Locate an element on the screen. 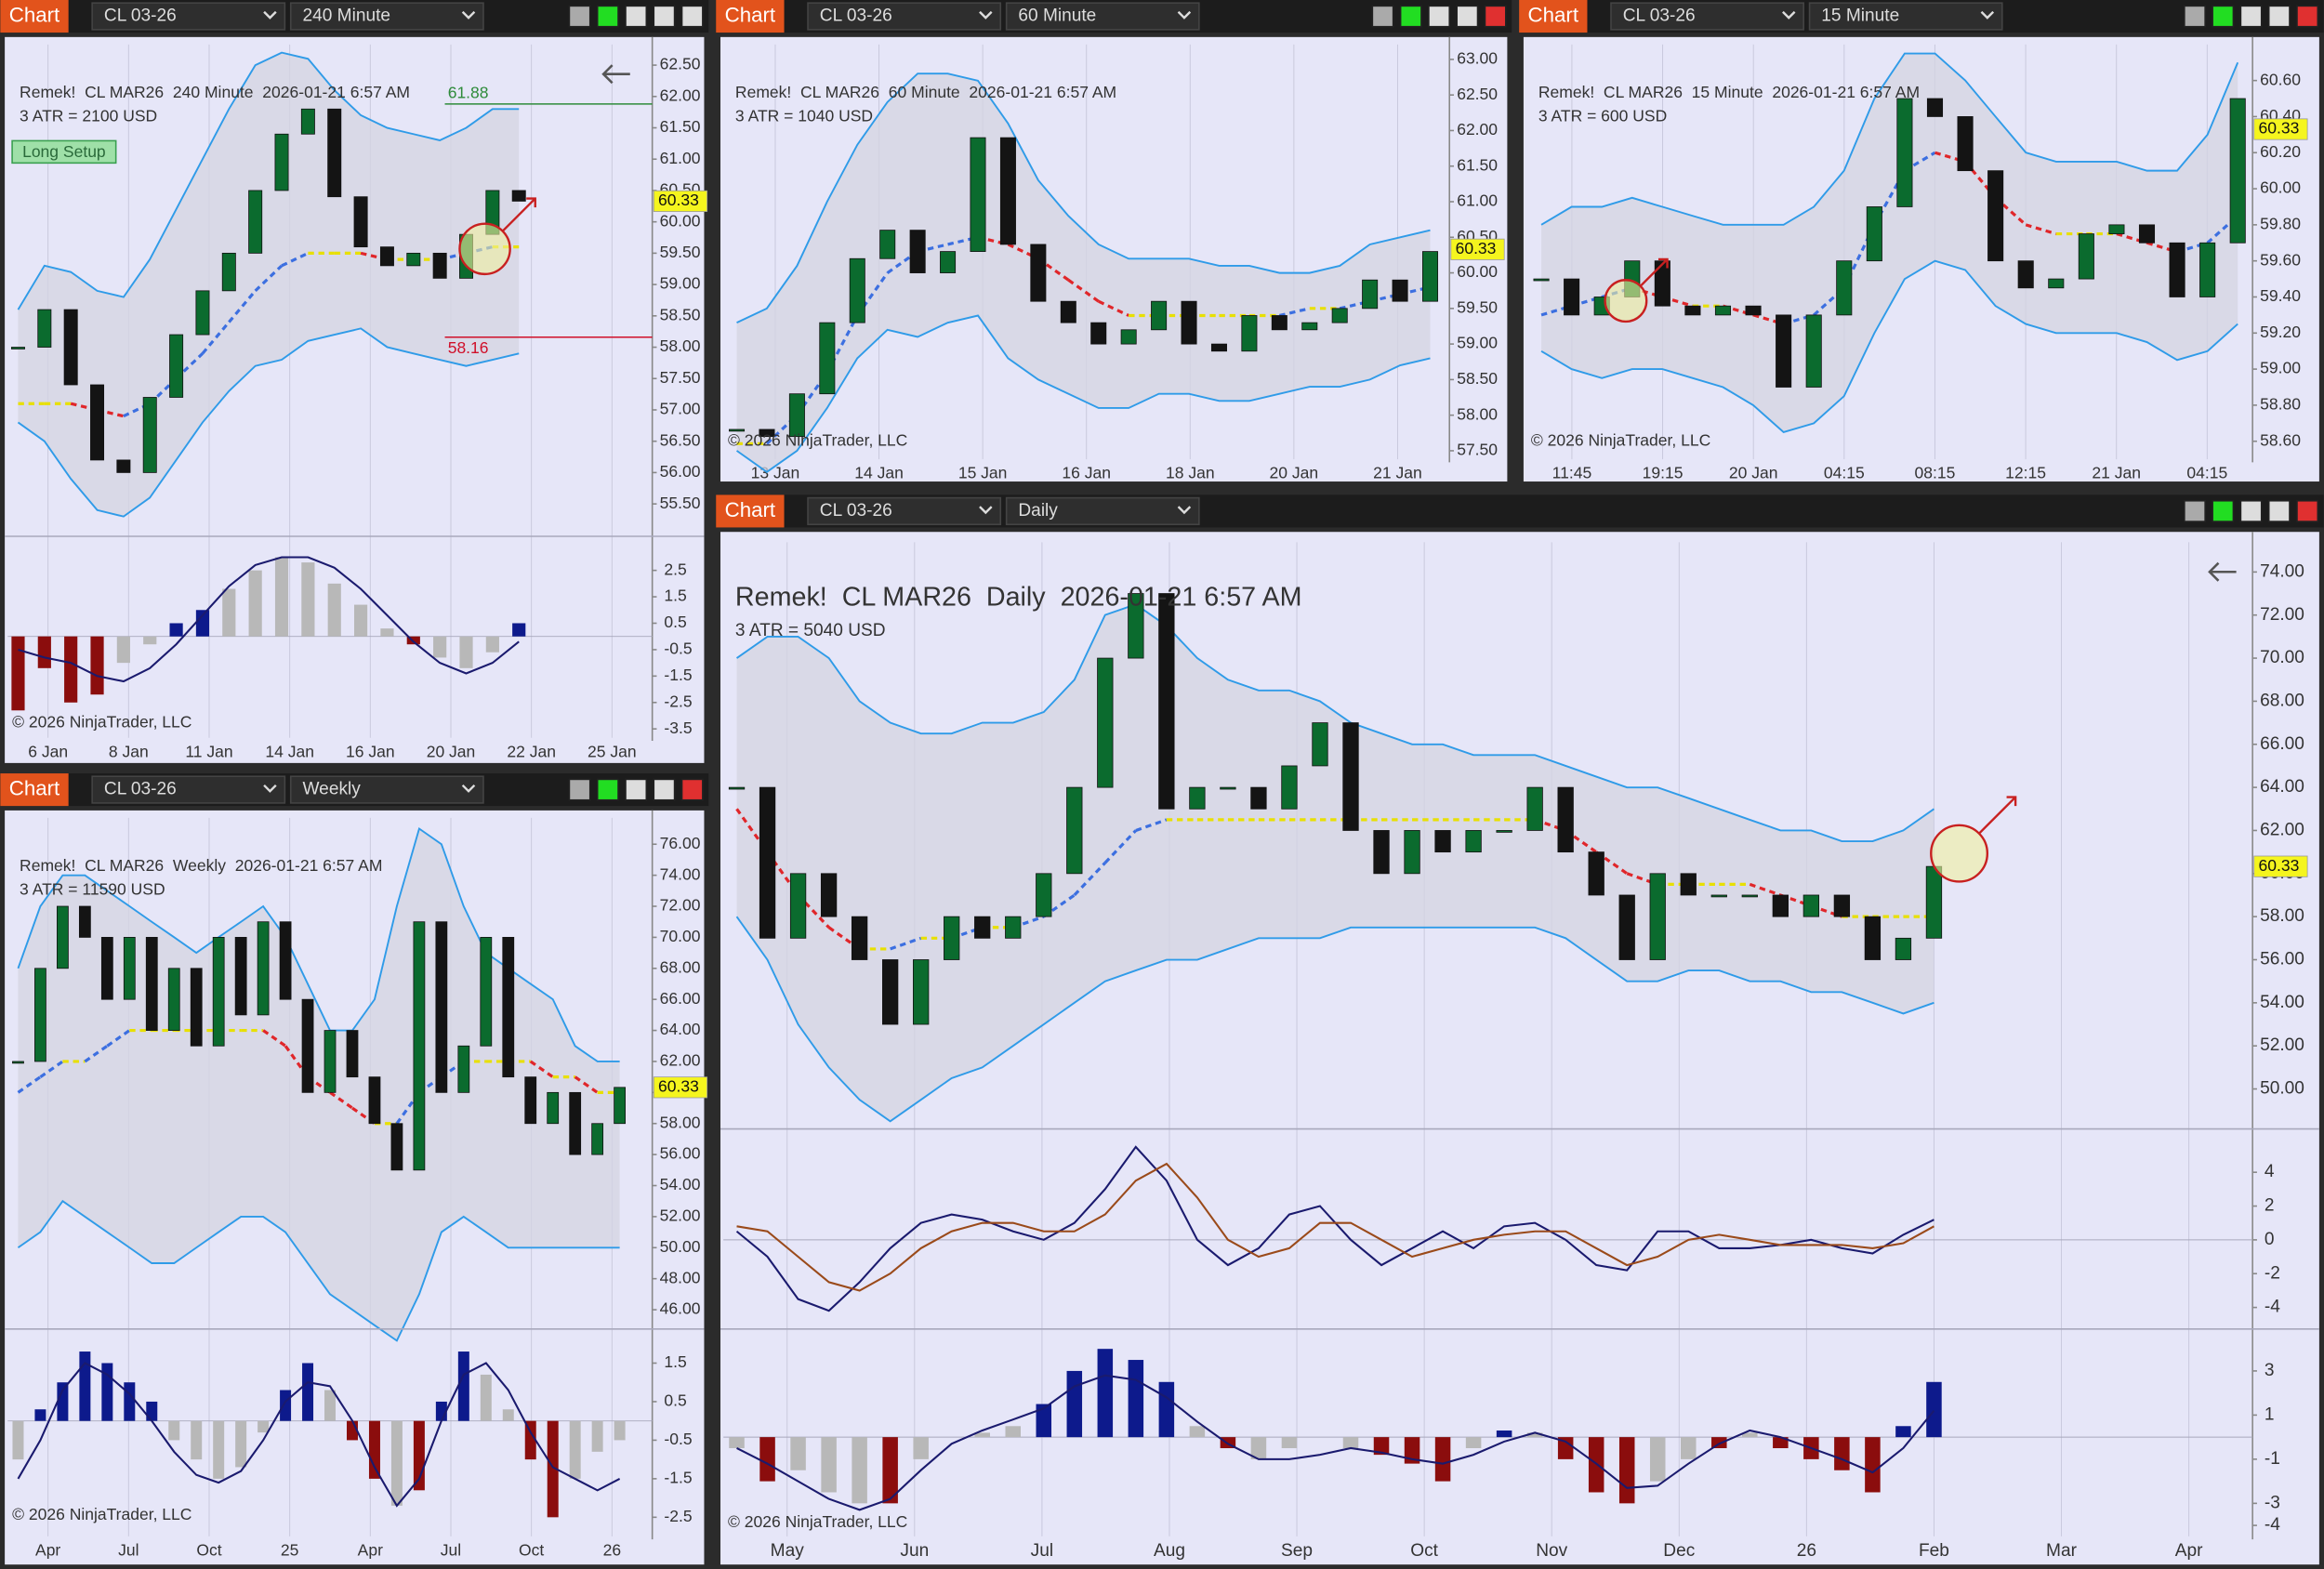 The width and height of the screenshot is (2324, 1569). y-tick-label: 74.00 is located at coordinates (2282, 571).